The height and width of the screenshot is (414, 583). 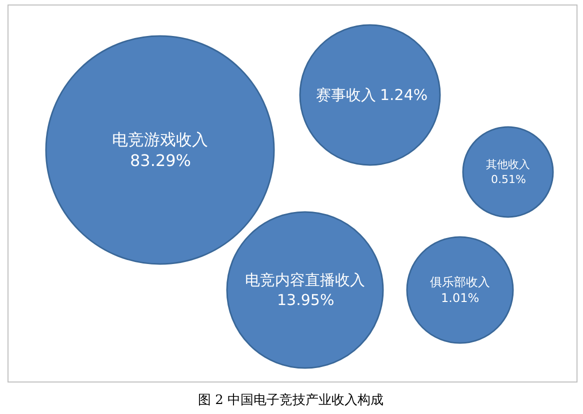 I want to click on category-label: 俱乐部收入, so click(x=460, y=282).